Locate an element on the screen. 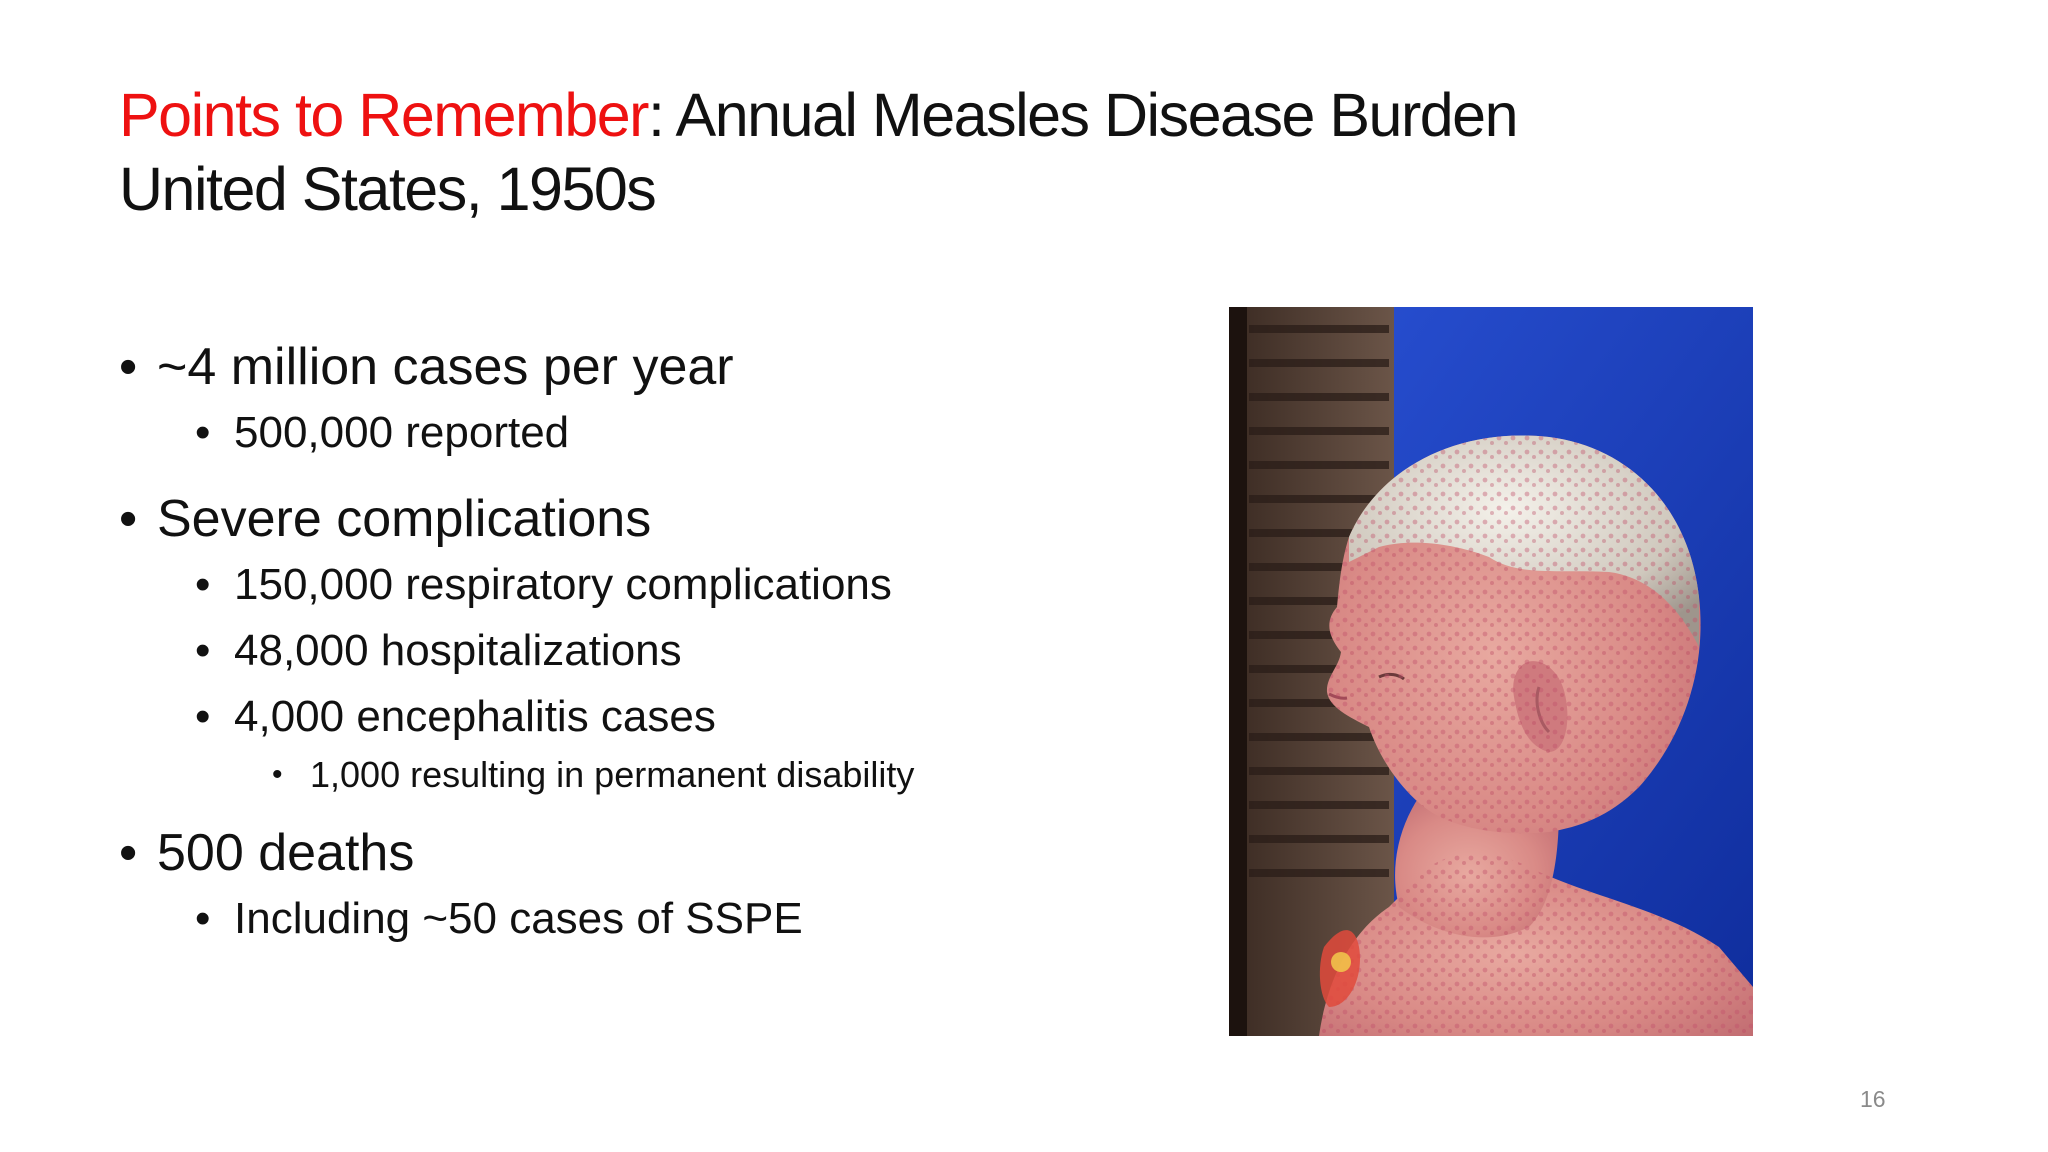 The height and width of the screenshot is (1152, 2048). bullet-item: • Including ~50 cases of SSPE is located at coordinates (644, 919).